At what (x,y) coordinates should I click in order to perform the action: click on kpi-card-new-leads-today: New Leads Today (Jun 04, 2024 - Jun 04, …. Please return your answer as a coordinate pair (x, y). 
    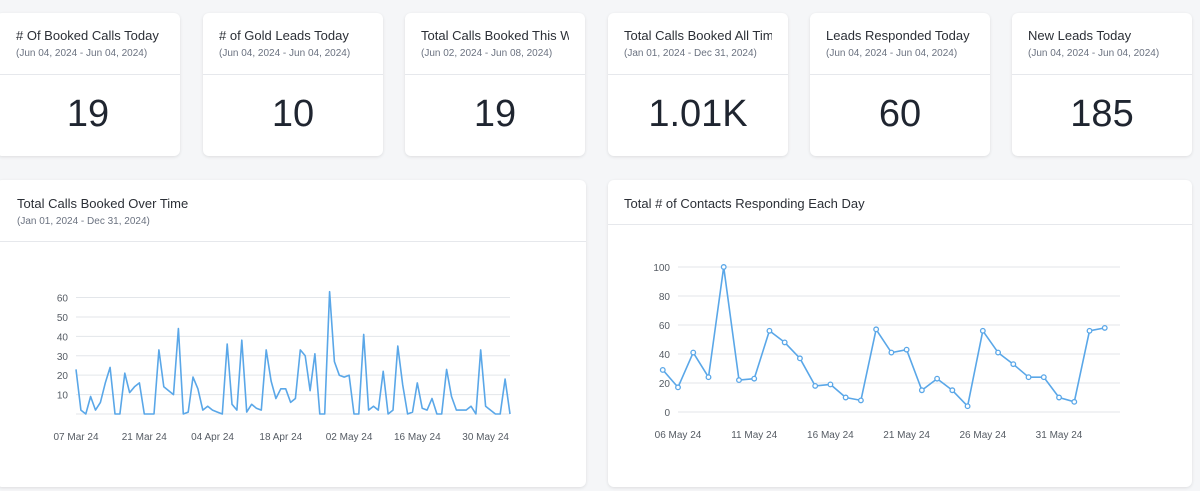
    Looking at the image, I should click on (1102, 84).